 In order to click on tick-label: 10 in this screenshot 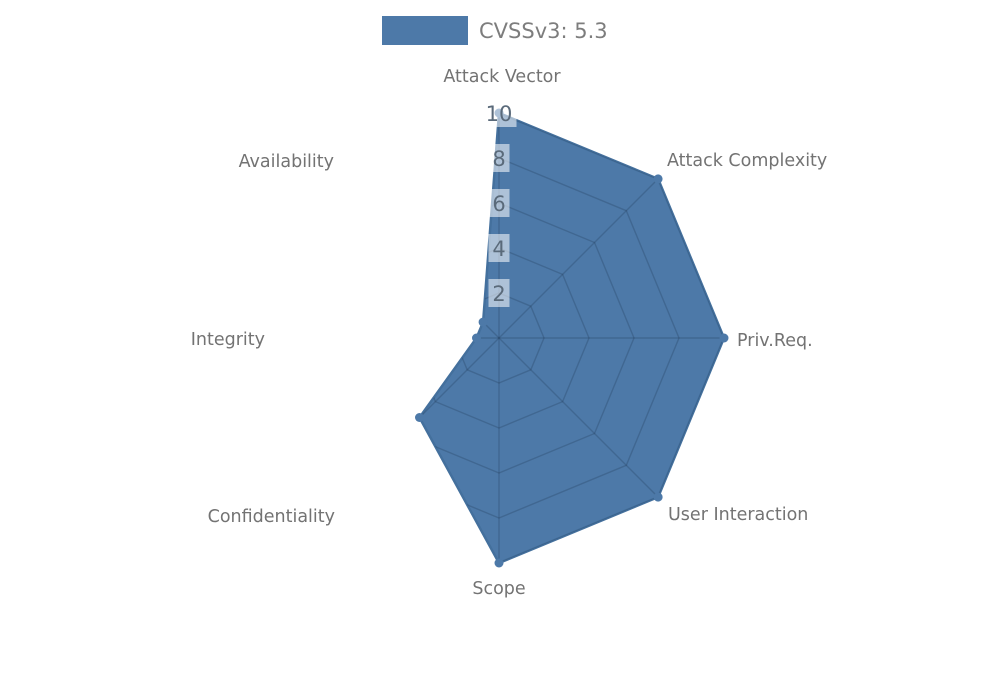, I will do `click(499, 114)`.